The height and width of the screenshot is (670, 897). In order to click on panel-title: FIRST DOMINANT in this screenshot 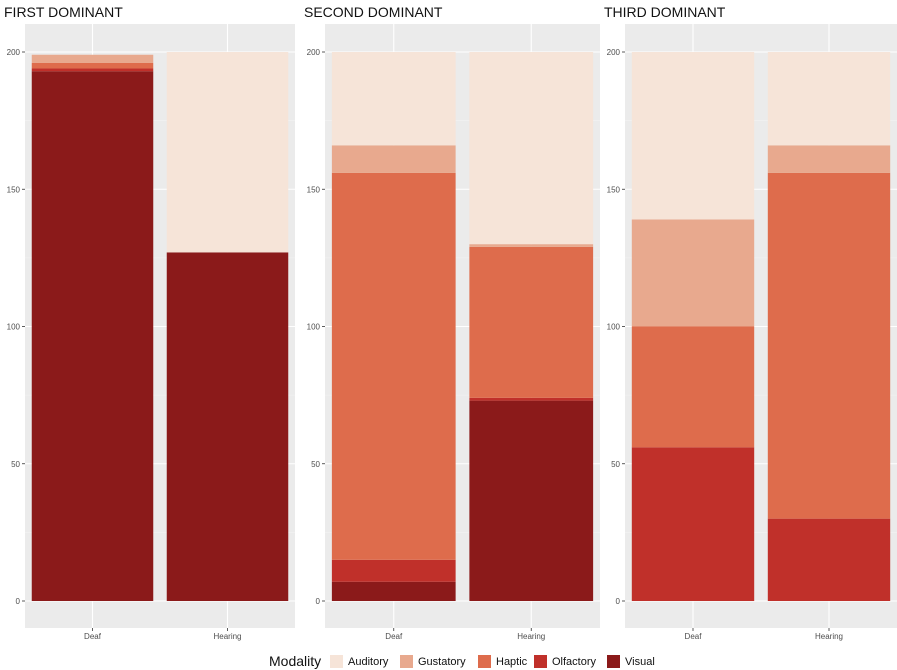, I will do `click(63, 12)`.